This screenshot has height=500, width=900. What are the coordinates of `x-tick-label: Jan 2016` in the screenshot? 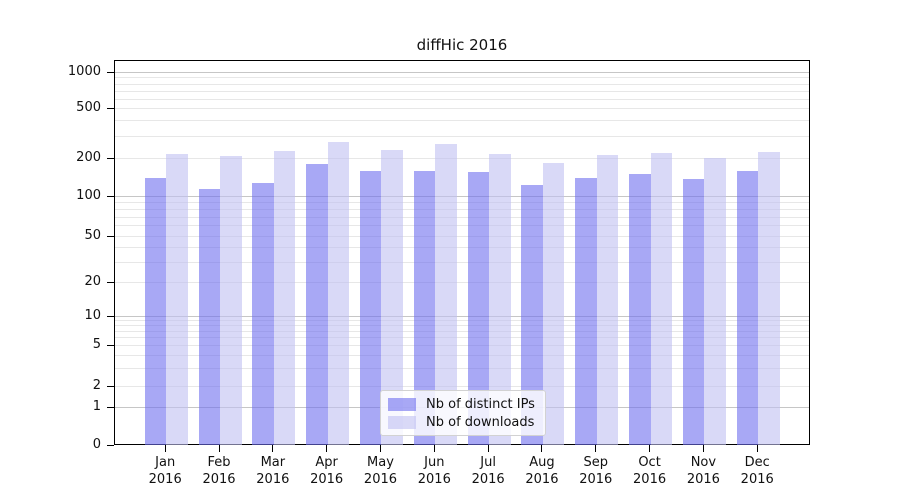 It's located at (165, 471).